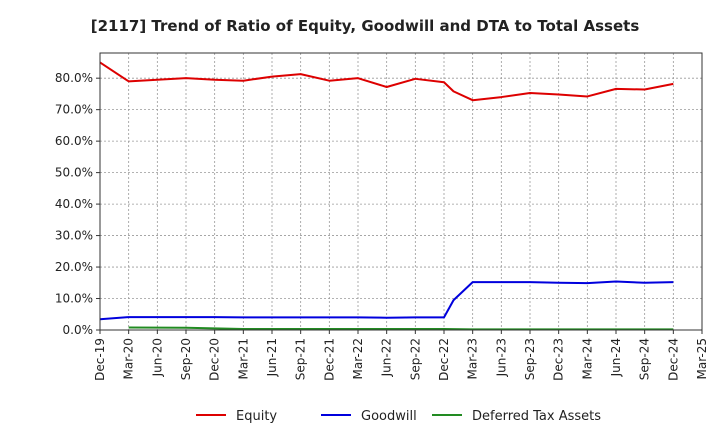  Describe the element at coordinates (587, 358) in the screenshot. I see `x-tick-label: Mar-24` at that location.